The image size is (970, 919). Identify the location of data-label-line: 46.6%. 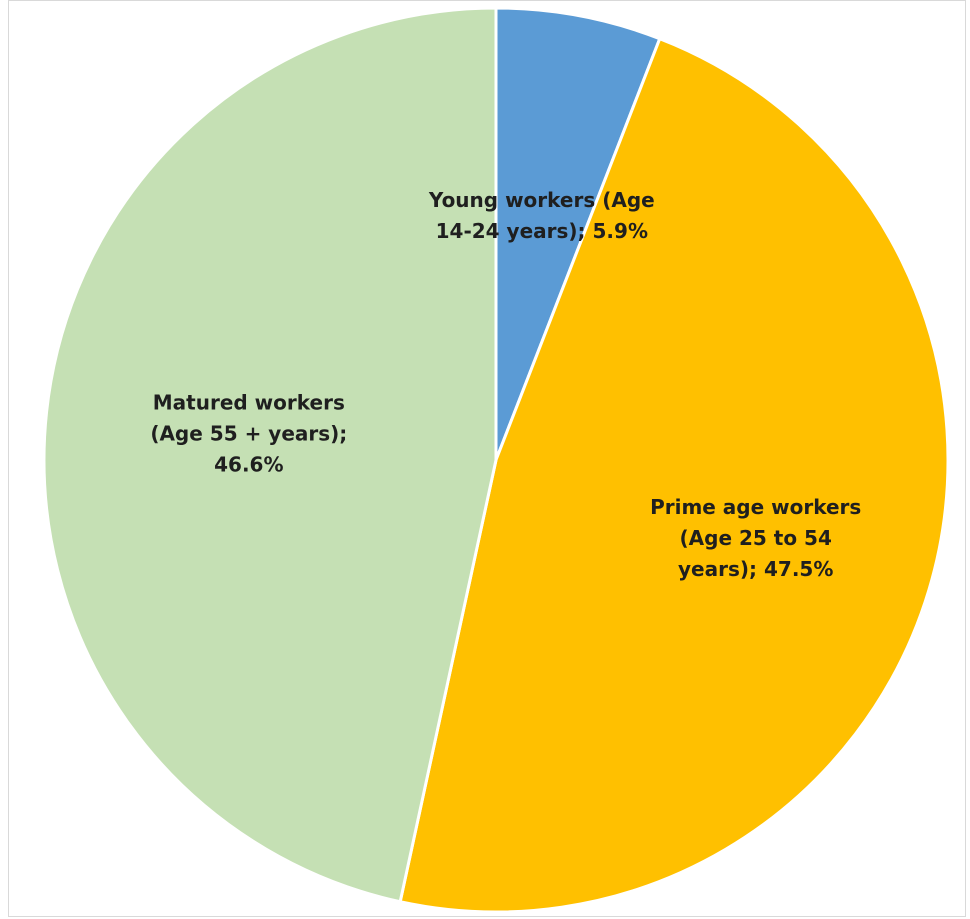
(248, 464).